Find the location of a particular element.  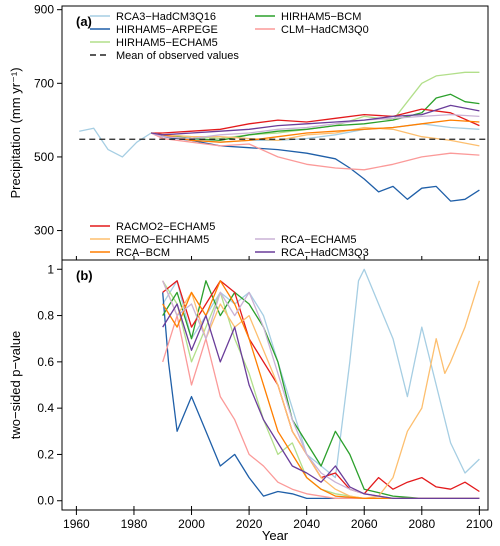

y-axis-label: two−sided p−value is located at coordinates (15, 385).